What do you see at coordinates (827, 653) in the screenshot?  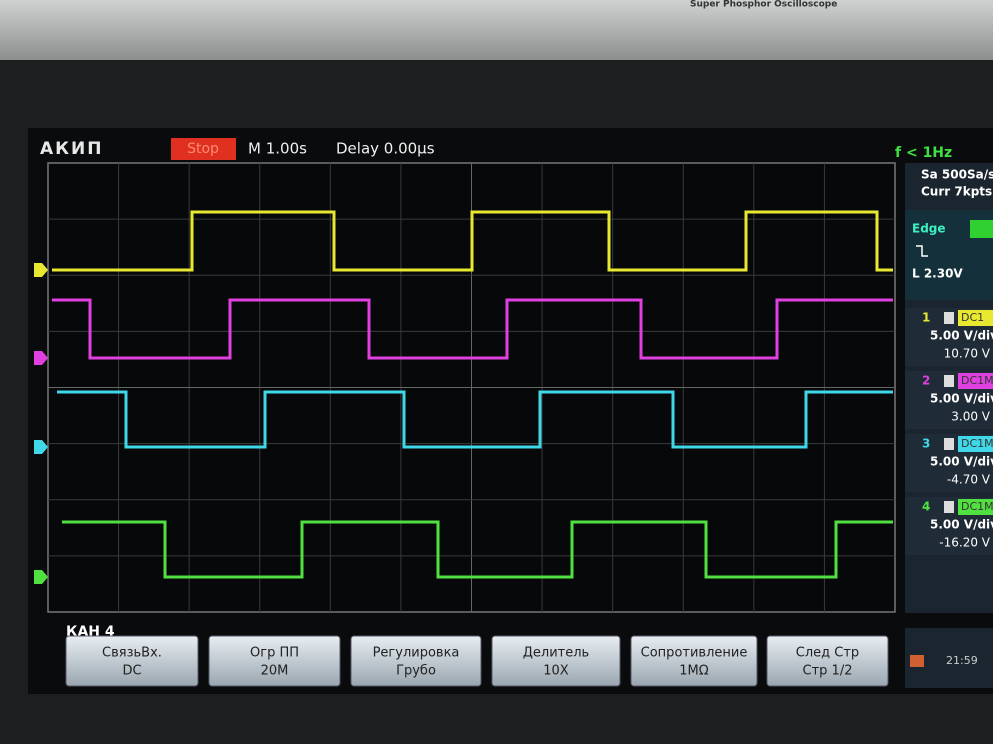 I see `softkey-label: След Стр` at bounding box center [827, 653].